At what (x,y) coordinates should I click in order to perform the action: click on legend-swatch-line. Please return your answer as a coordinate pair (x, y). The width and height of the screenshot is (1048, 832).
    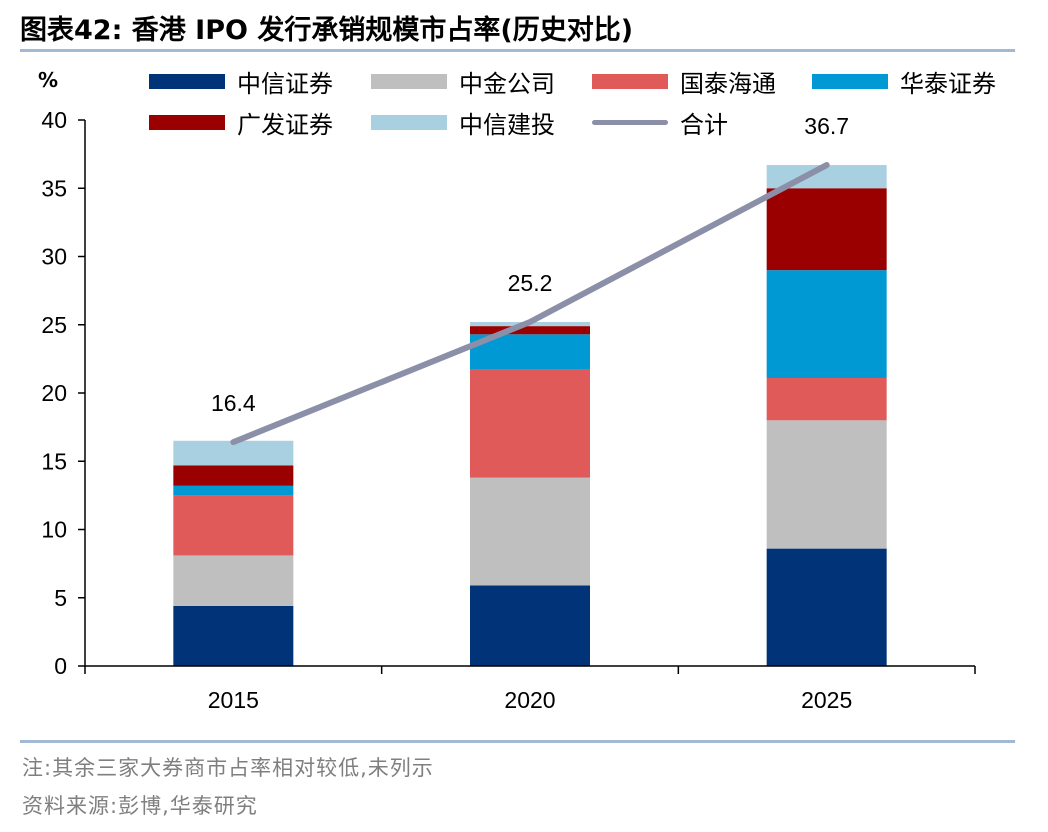
    Looking at the image, I should click on (630, 122).